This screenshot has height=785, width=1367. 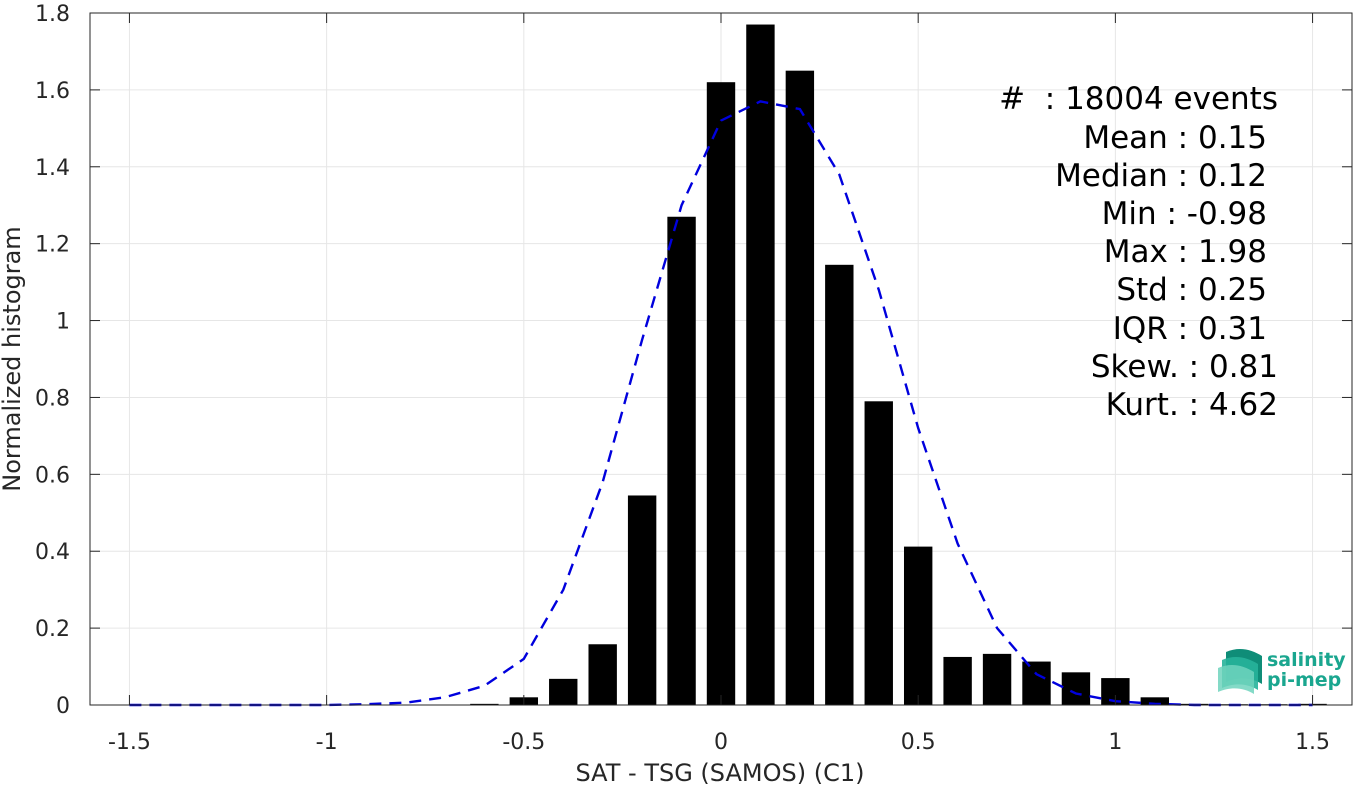 I want to click on x-tick-label: 1, so click(x=1115, y=742).